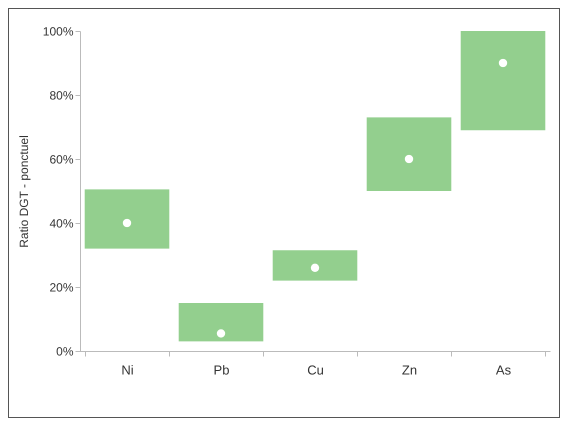 The height and width of the screenshot is (427, 570). Describe the element at coordinates (410, 370) in the screenshot. I see `x-tick-label: Zn` at that location.